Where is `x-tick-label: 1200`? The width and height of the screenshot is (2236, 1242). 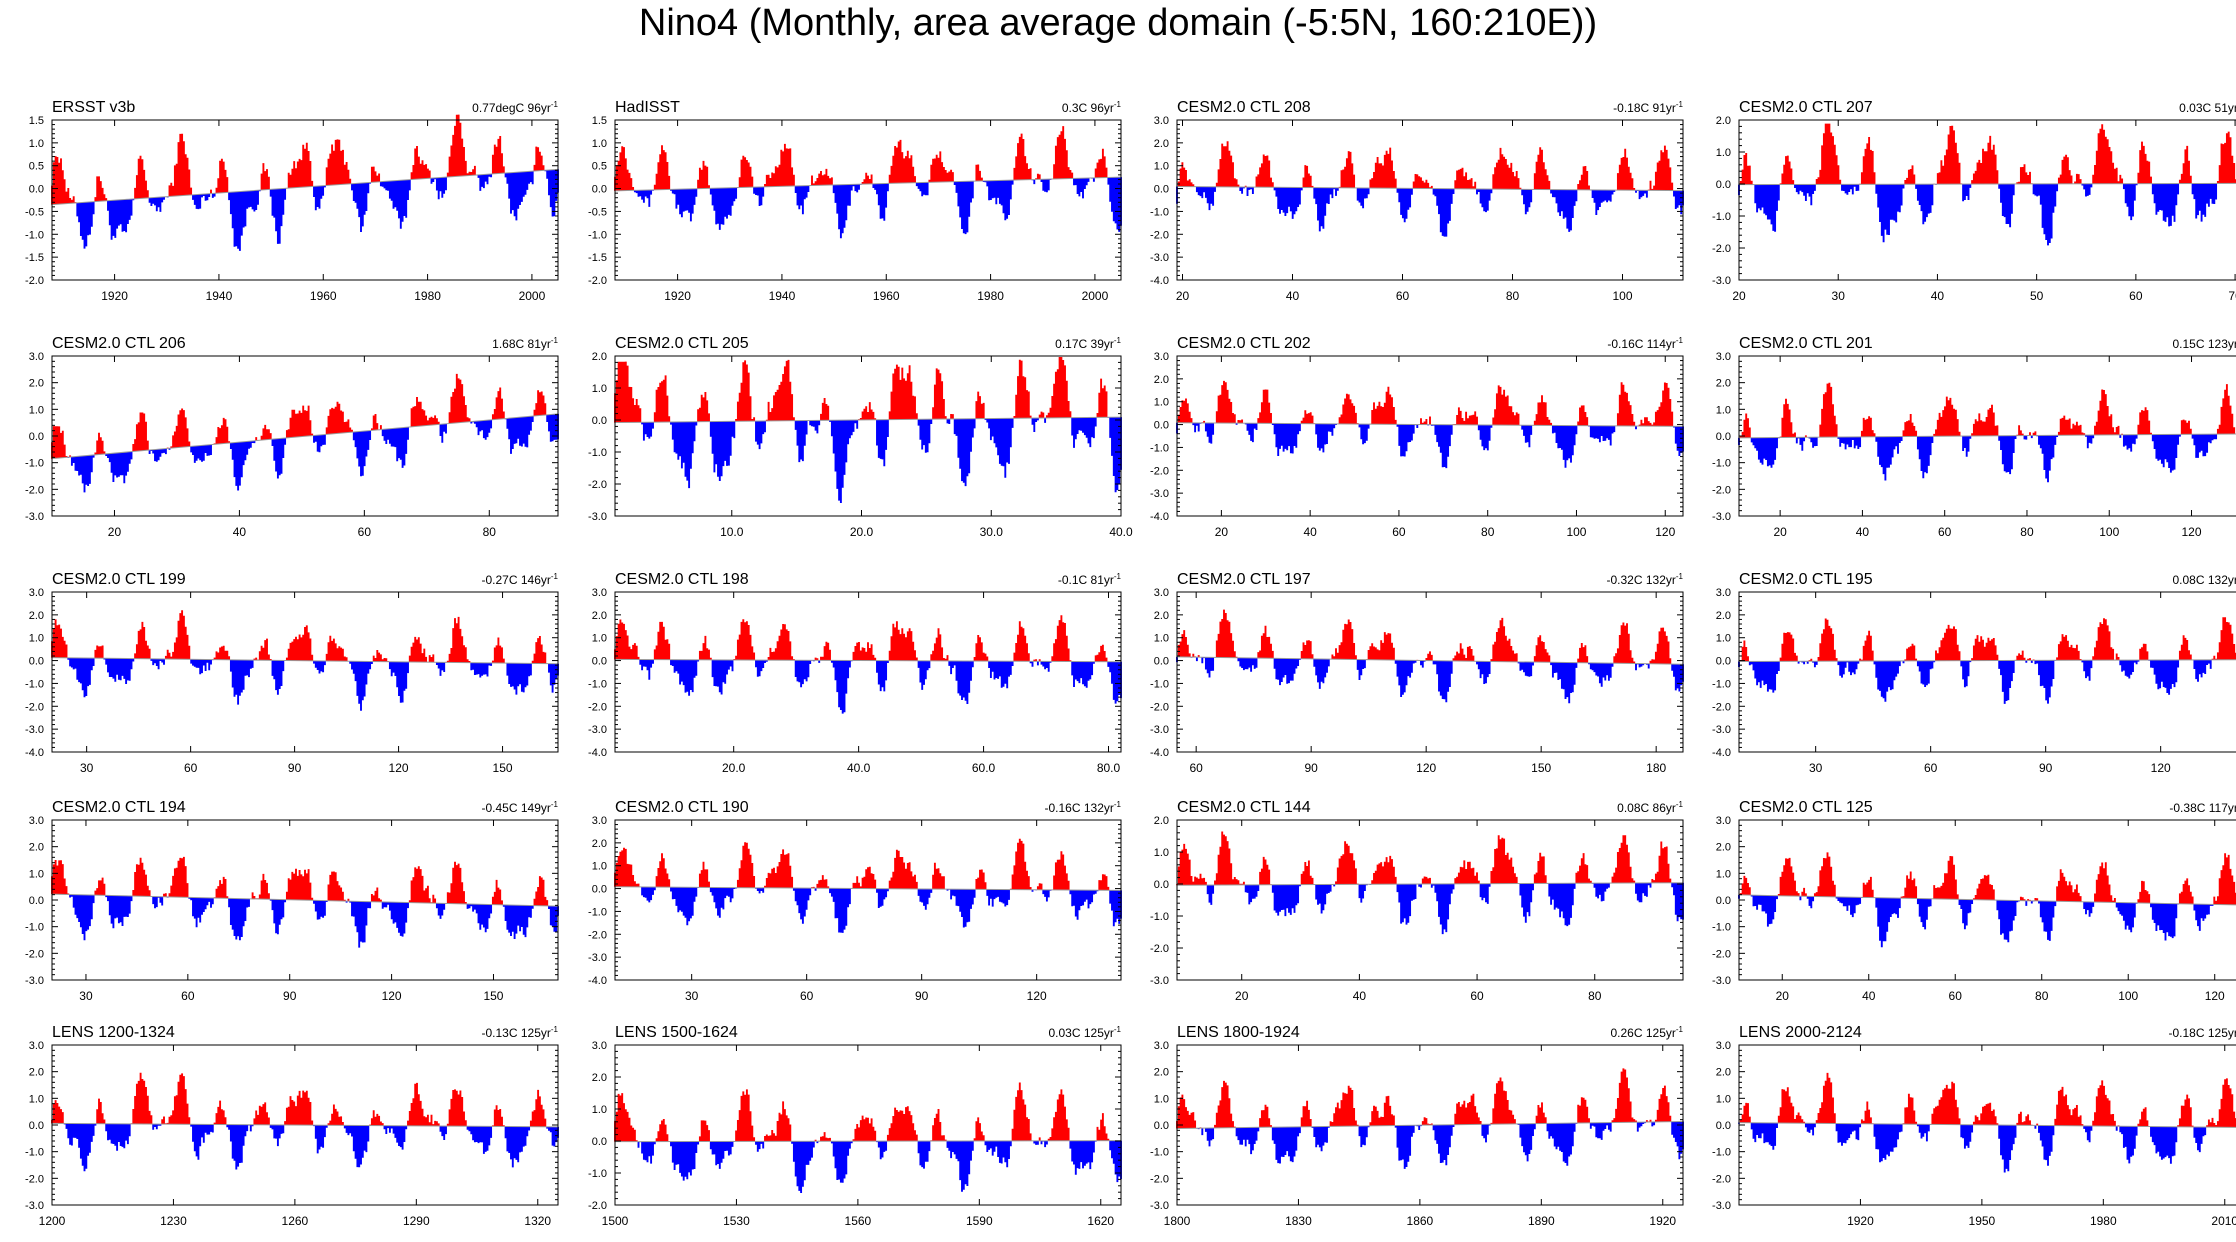 x-tick-label: 1200 is located at coordinates (52, 1221).